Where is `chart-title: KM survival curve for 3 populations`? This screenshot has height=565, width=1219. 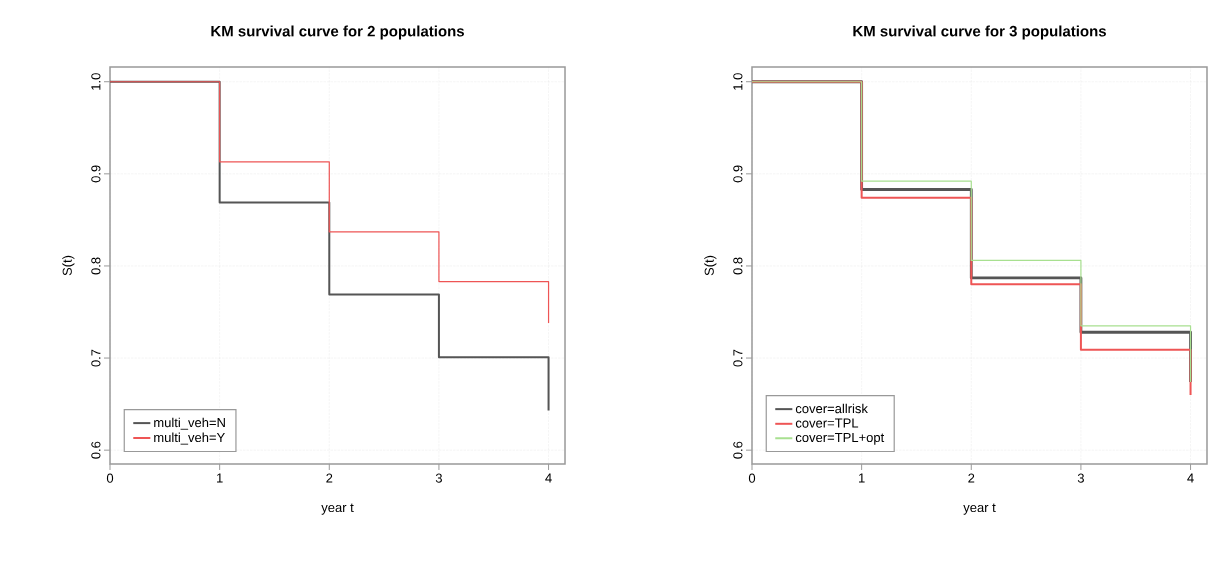
chart-title: KM survival curve for 3 populations is located at coordinates (979, 32).